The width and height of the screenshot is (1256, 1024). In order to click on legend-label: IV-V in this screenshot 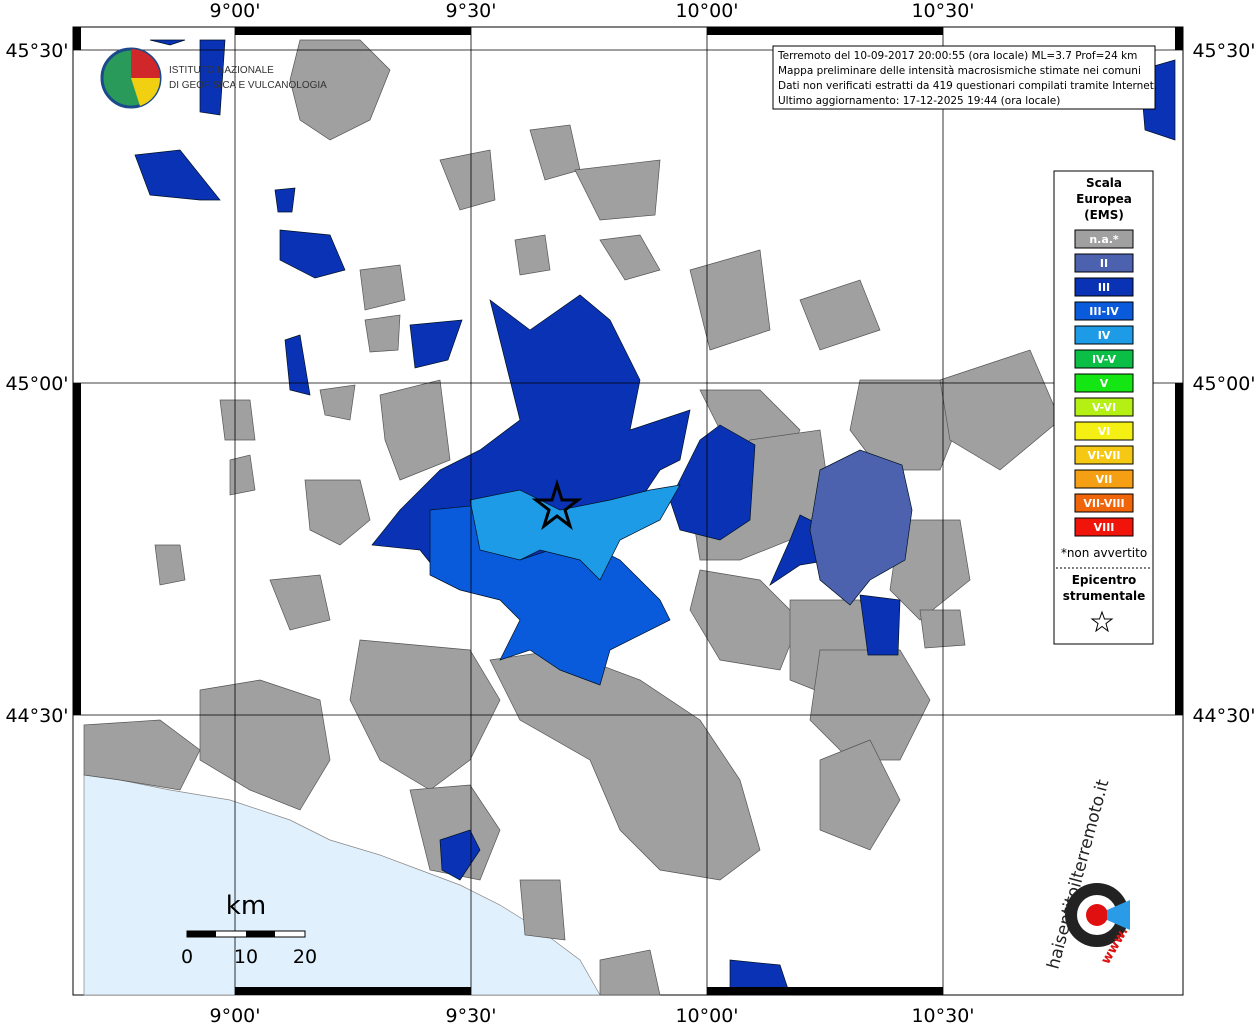, I will do `click(1104, 359)`.